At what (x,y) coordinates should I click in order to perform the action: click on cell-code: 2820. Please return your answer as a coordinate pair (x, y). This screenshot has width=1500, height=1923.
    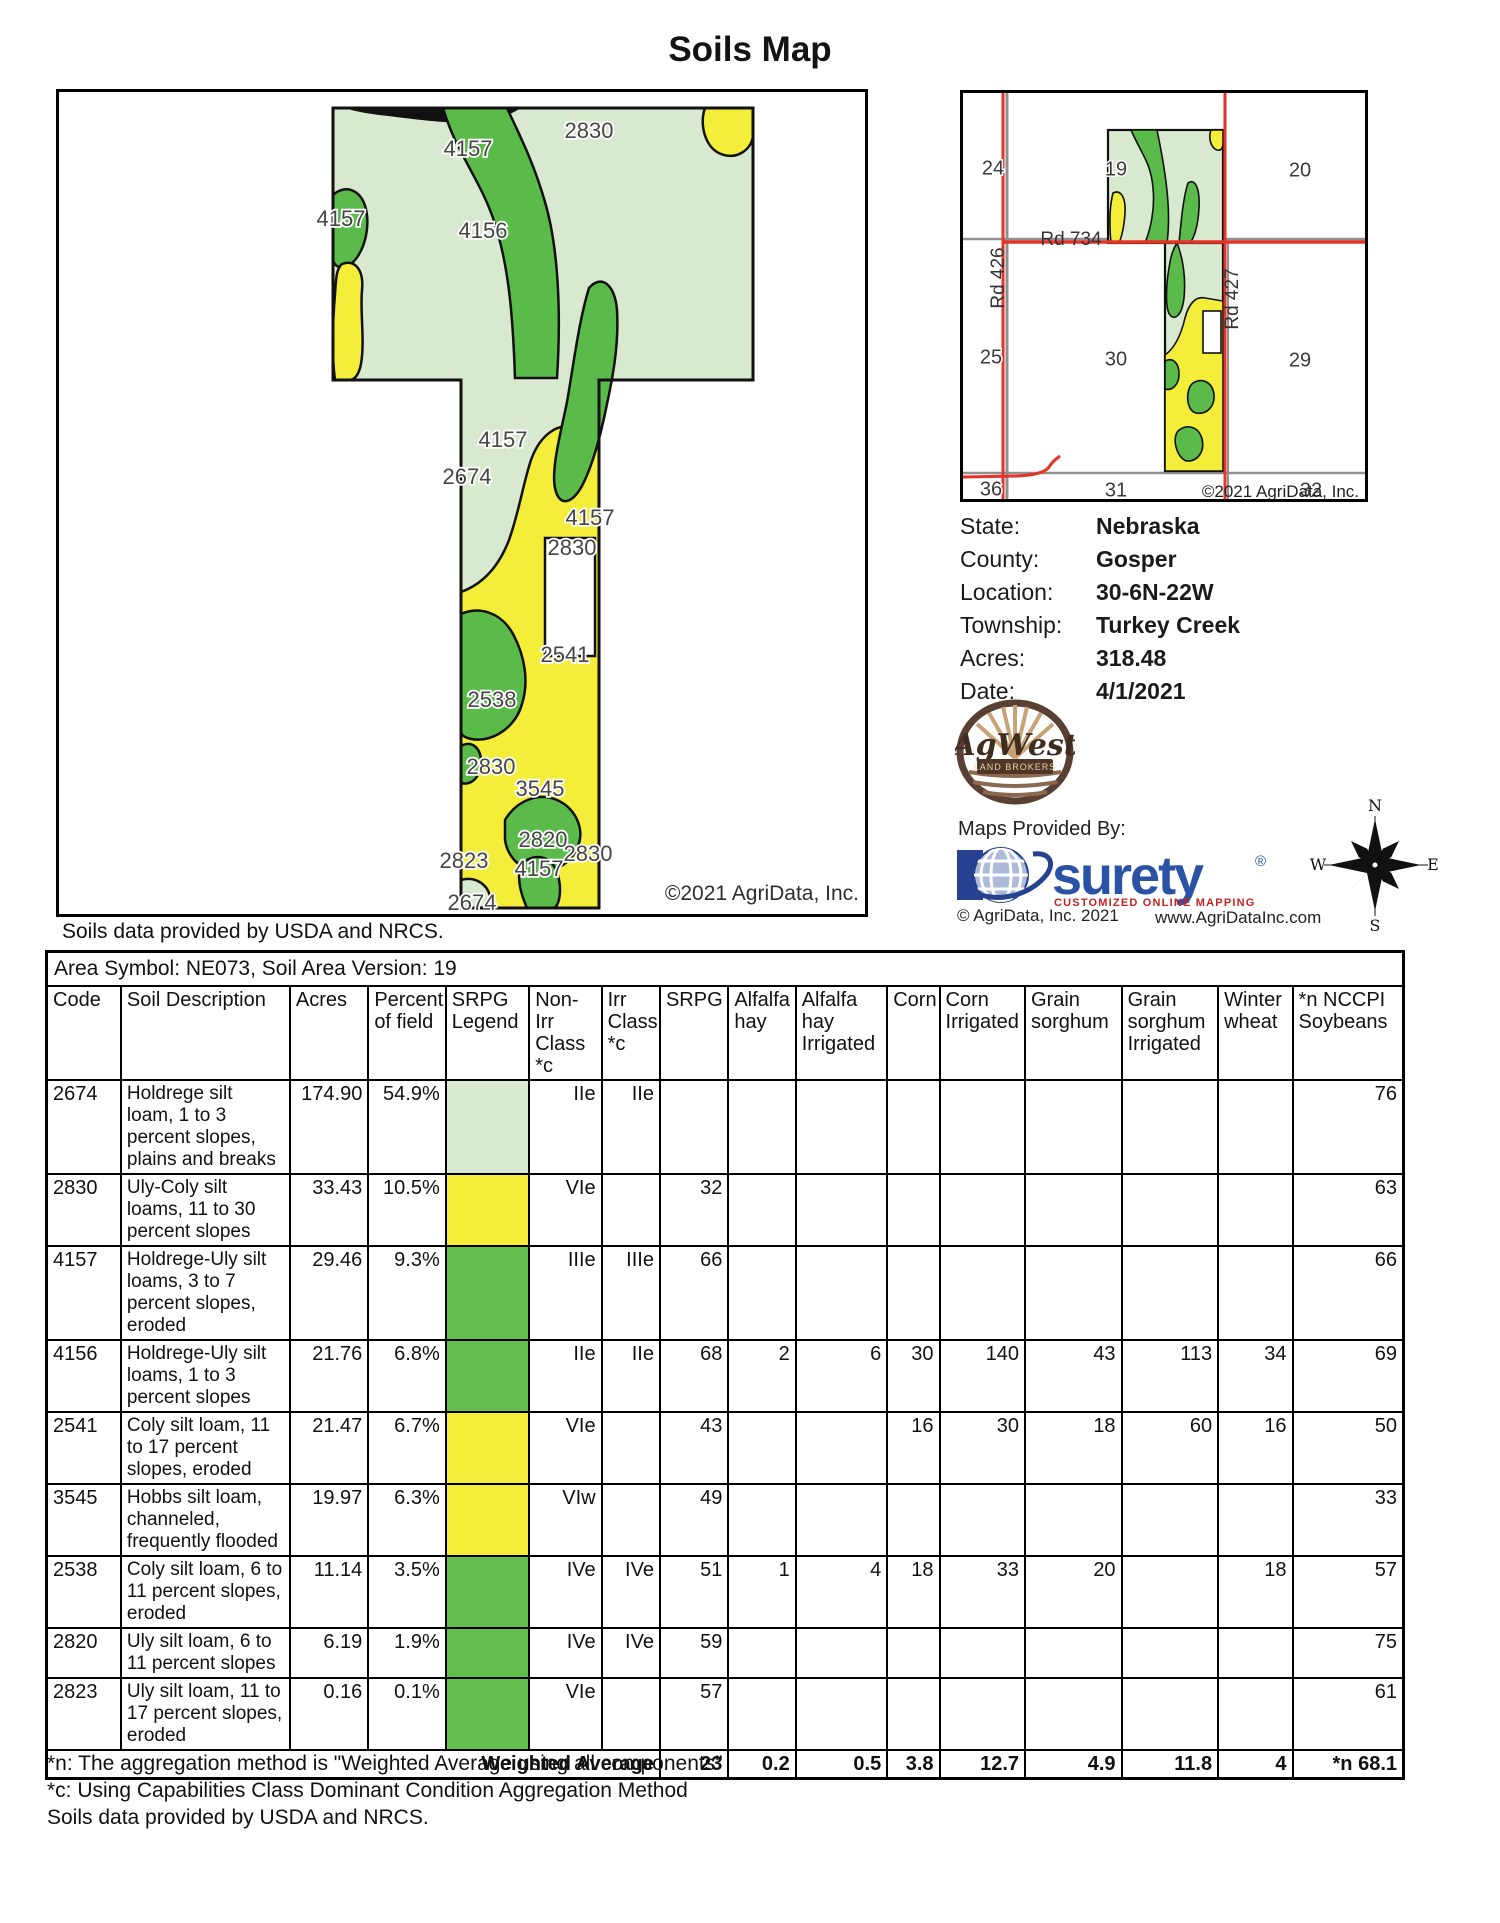
    Looking at the image, I should click on (83, 1653).